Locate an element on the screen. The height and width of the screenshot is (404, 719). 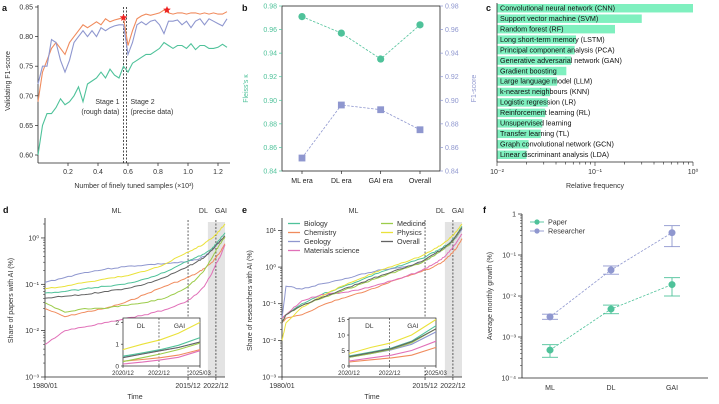
legend-swatch-marker is located at coordinates (537, 231).